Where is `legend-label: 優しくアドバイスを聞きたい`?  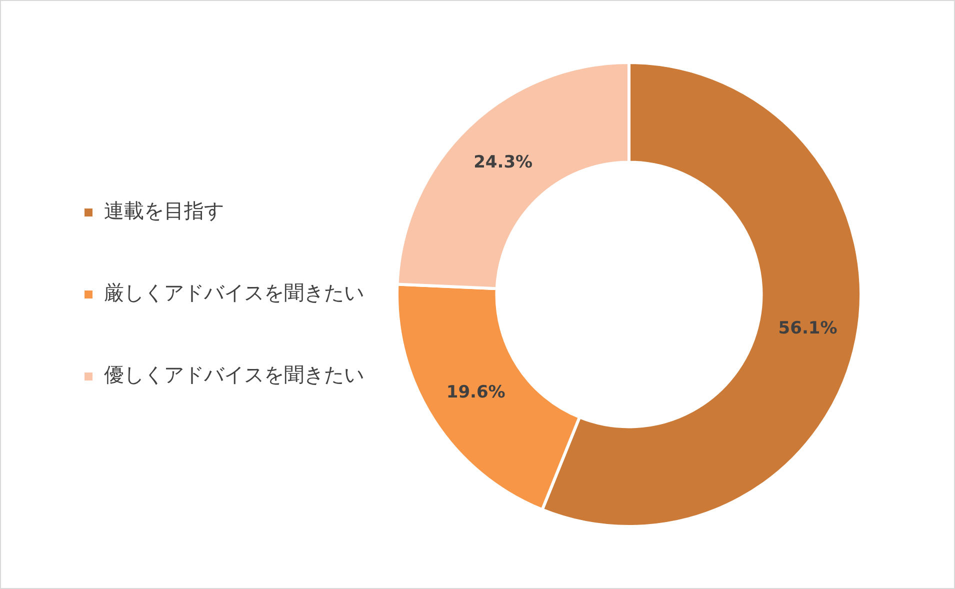
legend-label: 優しくアドバイスを聞きたい is located at coordinates (234, 374).